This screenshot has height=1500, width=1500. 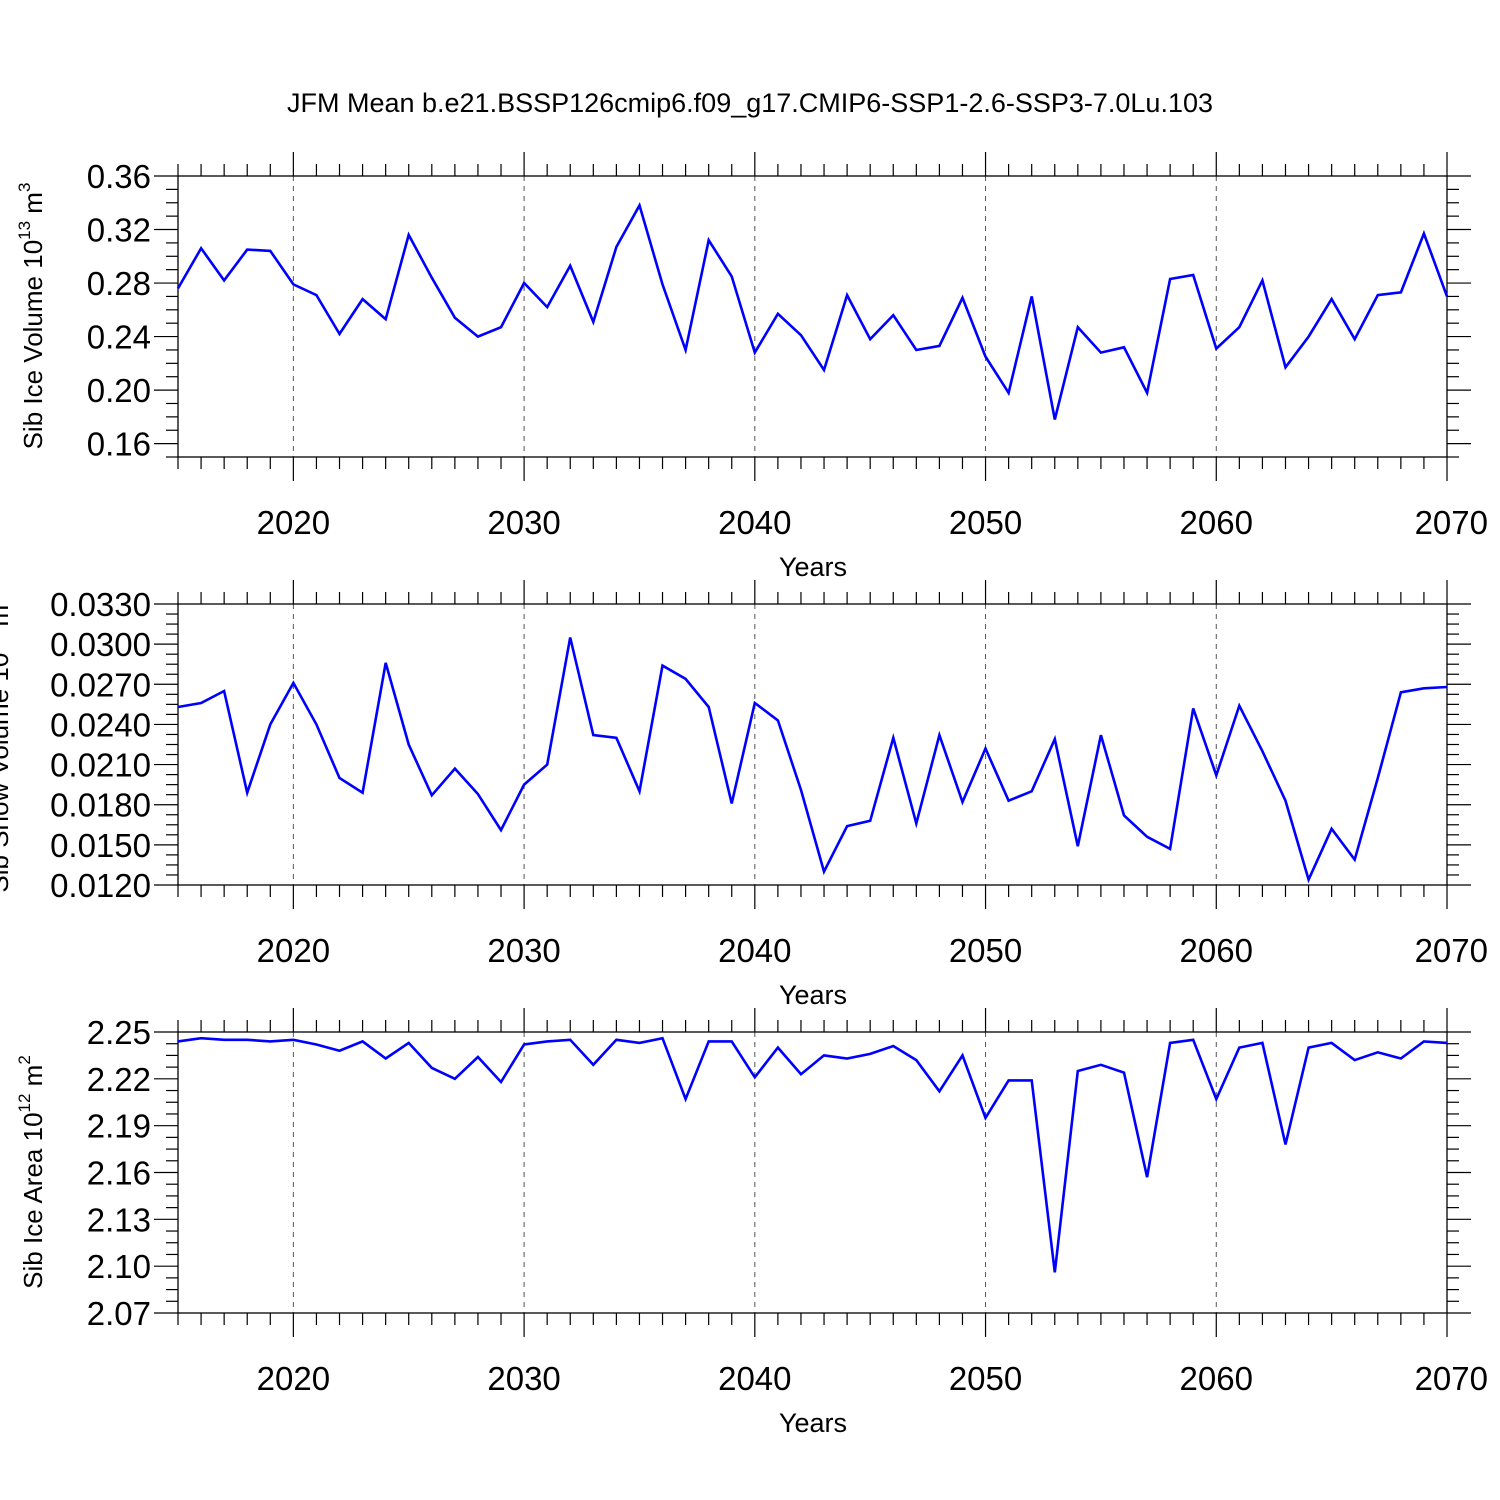 What do you see at coordinates (119, 1032) in the screenshot?
I see `y-tick-label: 2.25` at bounding box center [119, 1032].